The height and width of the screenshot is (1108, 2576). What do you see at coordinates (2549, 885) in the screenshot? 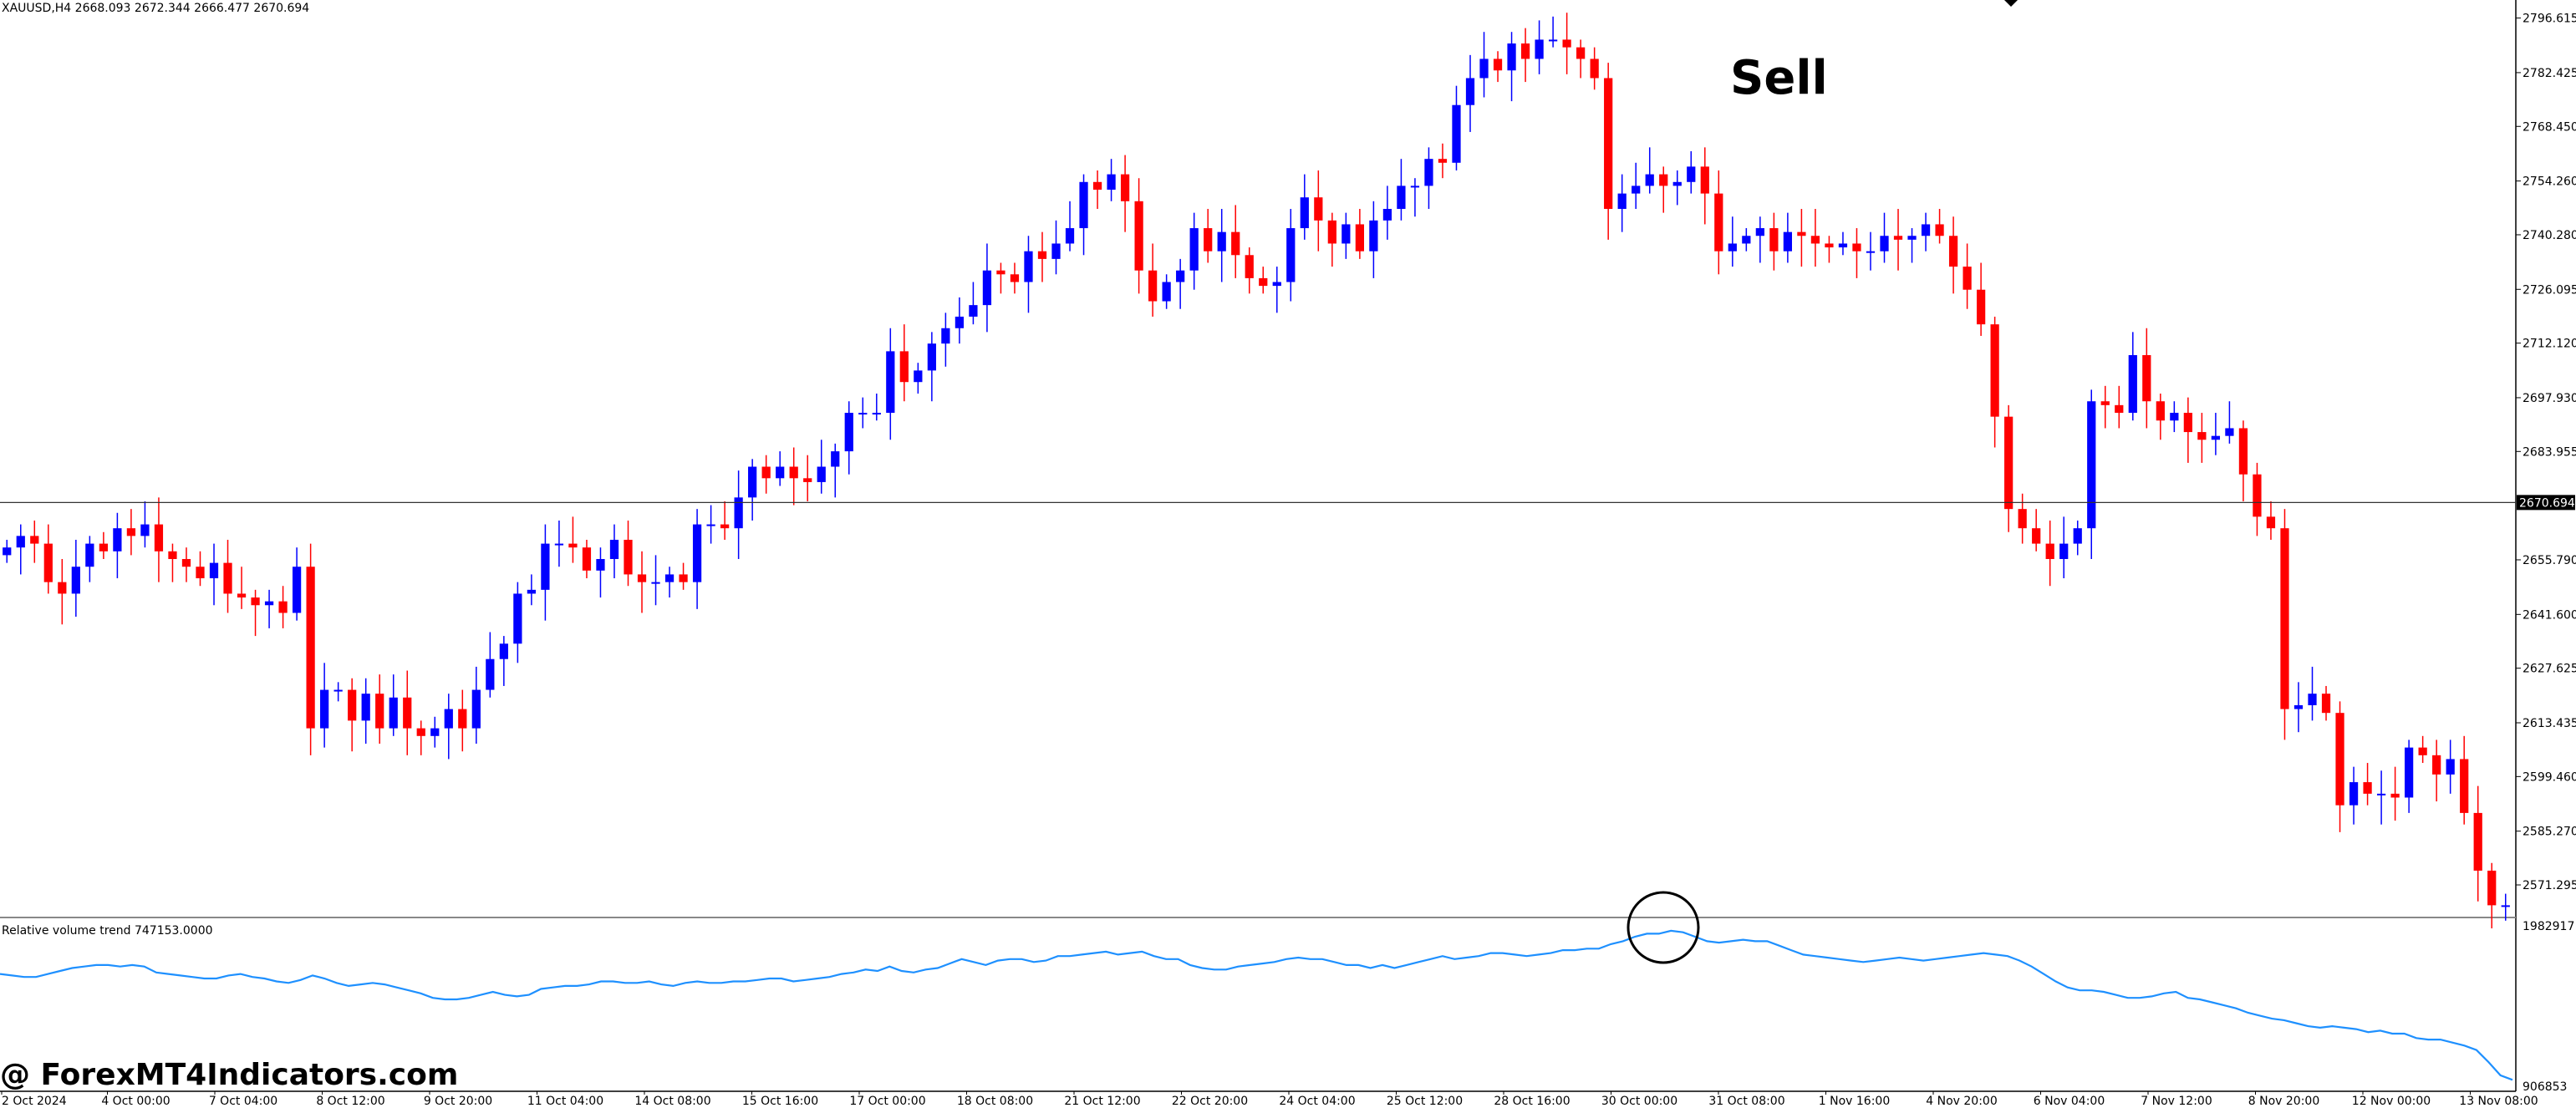
I see `y-tick-label: 2571.295` at bounding box center [2549, 885].